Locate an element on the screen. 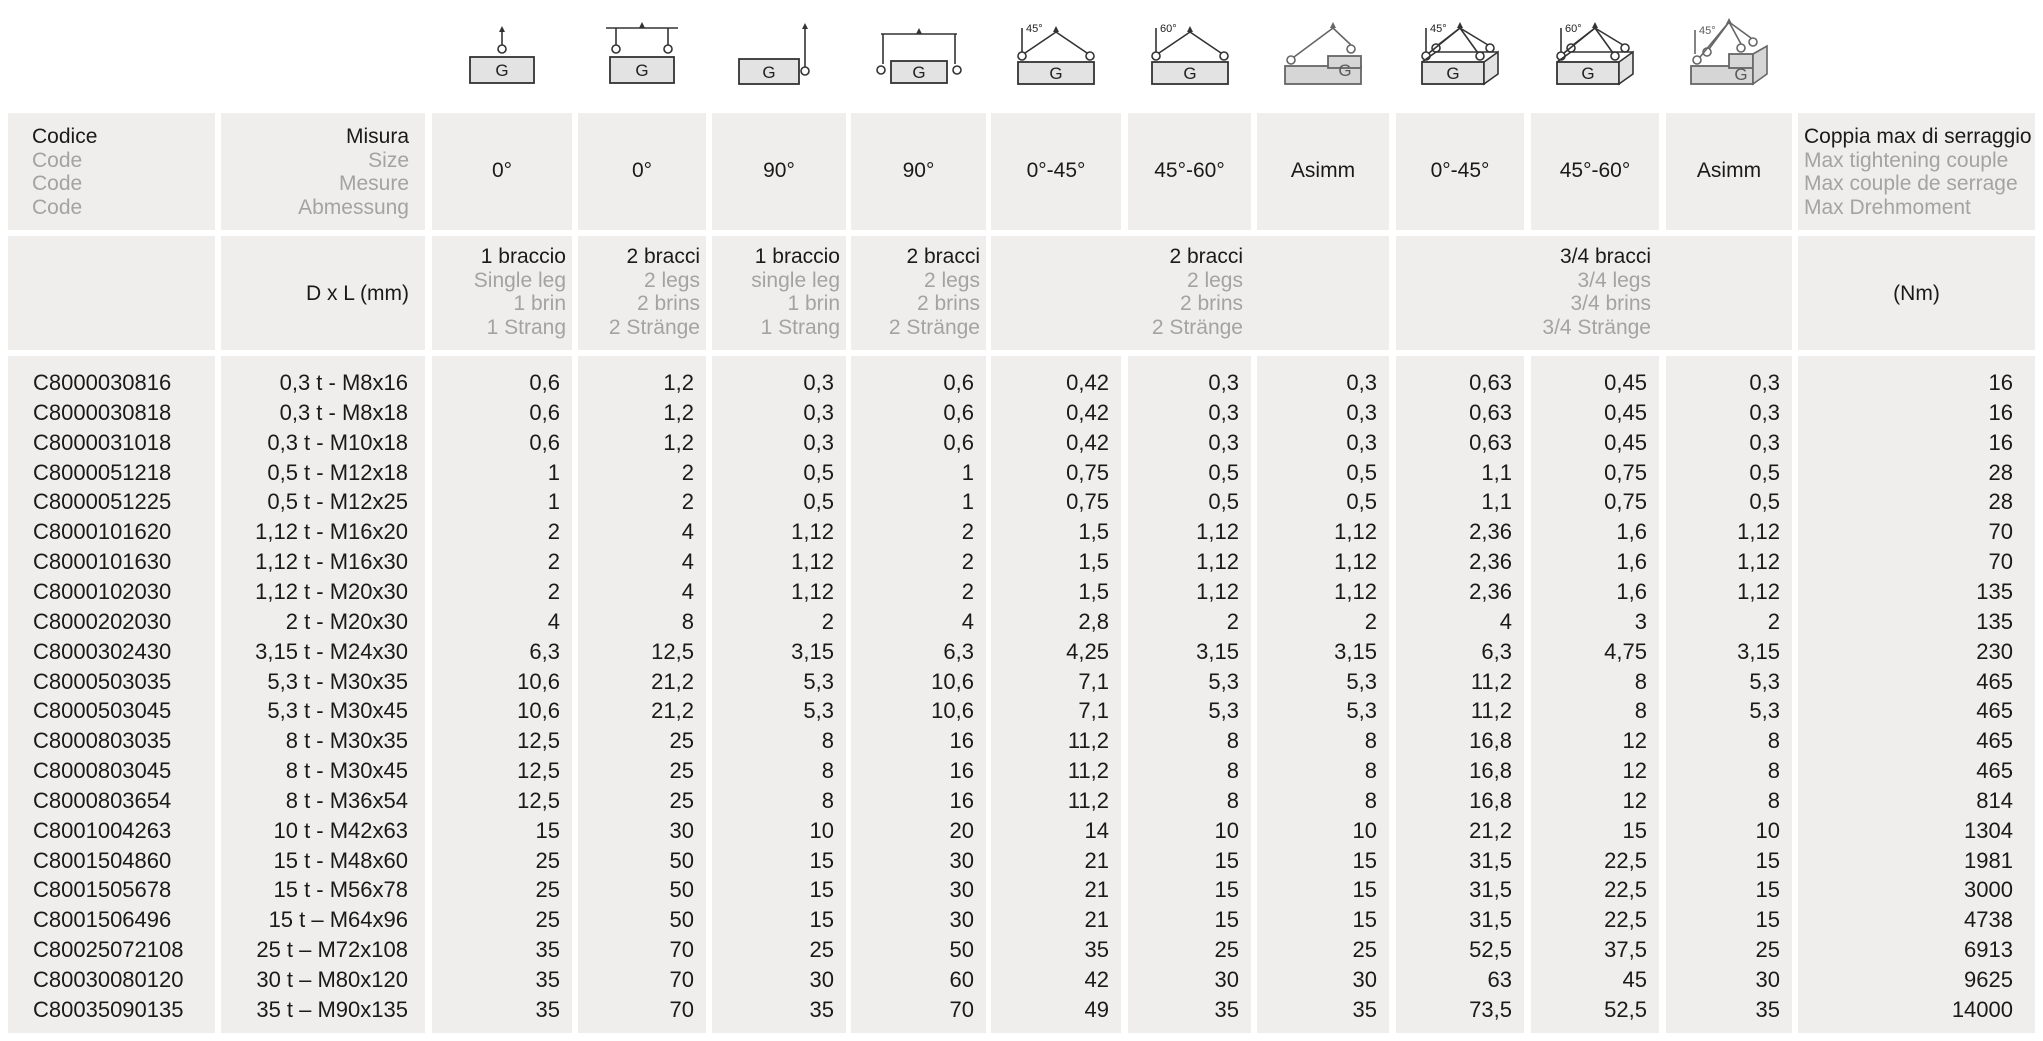 The height and width of the screenshot is (1041, 2043). angle-header-main: 0°-45° is located at coordinates (1056, 170).